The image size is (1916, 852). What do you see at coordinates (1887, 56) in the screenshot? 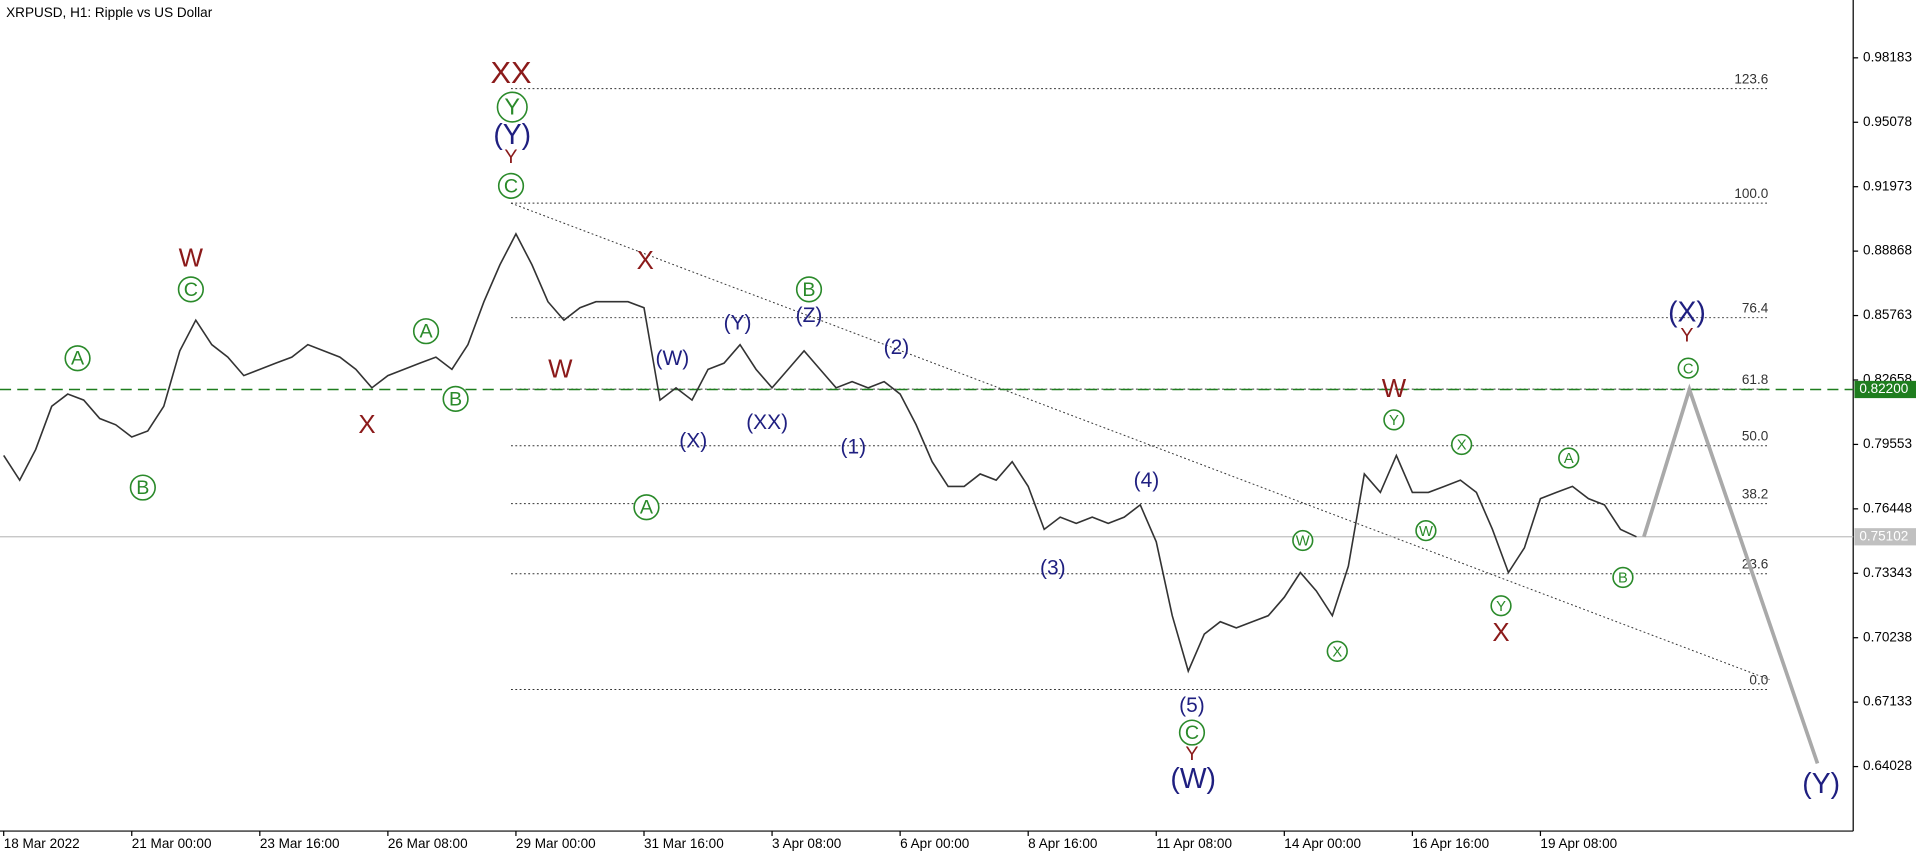
I see `y-tick-label: 0.98183` at bounding box center [1887, 56].